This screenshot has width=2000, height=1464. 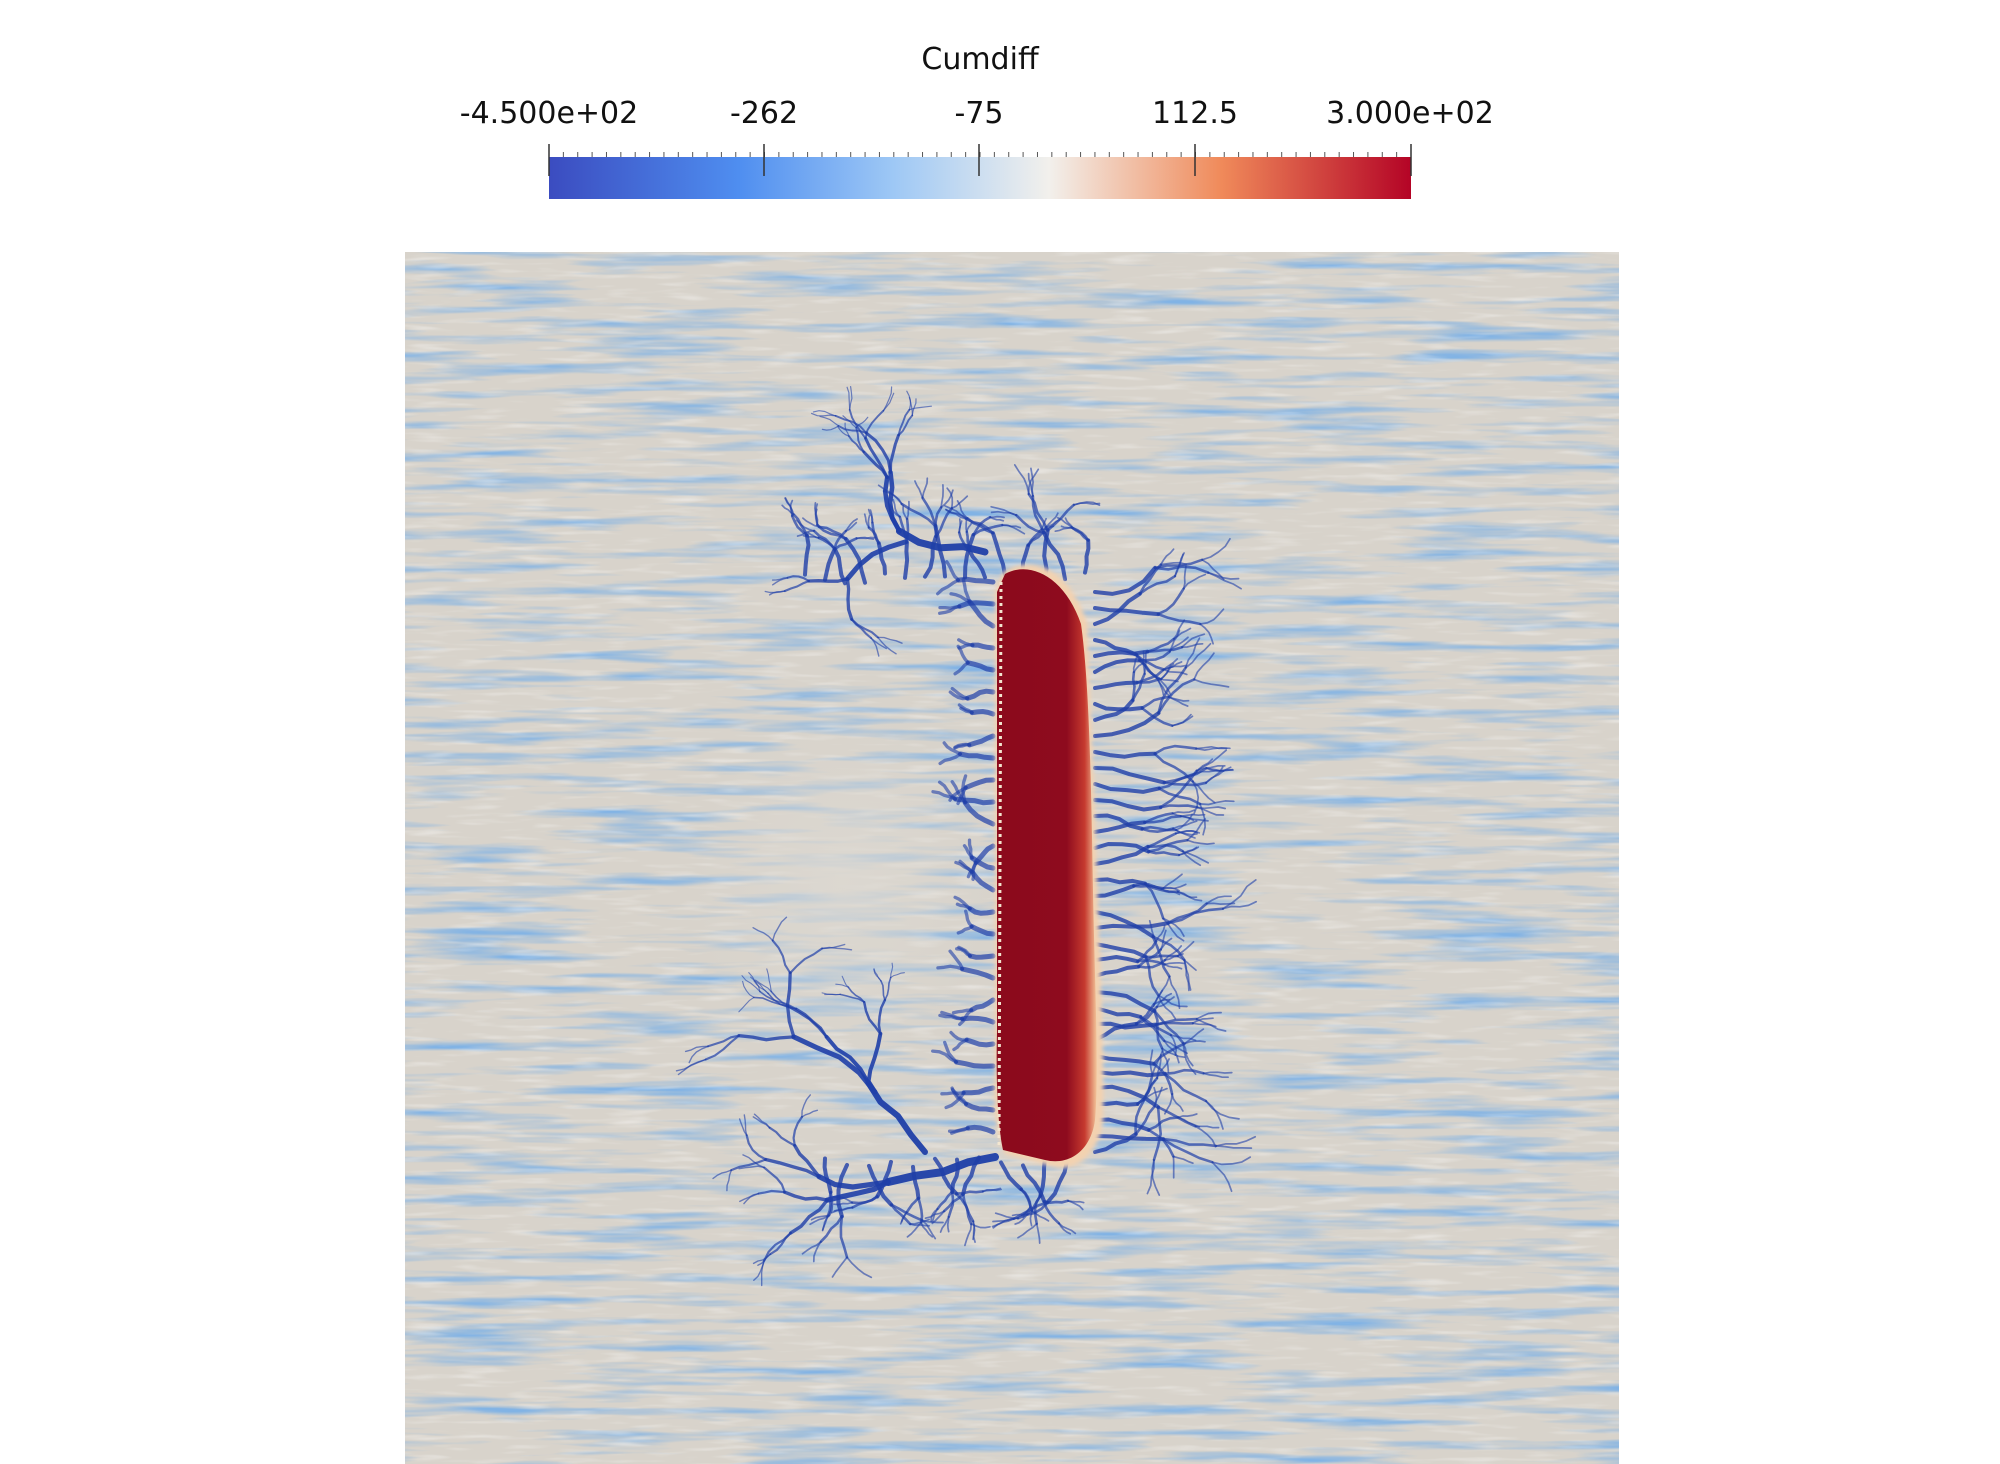 What do you see at coordinates (980, 59) in the screenshot?
I see `legend-title: Cumdiff` at bounding box center [980, 59].